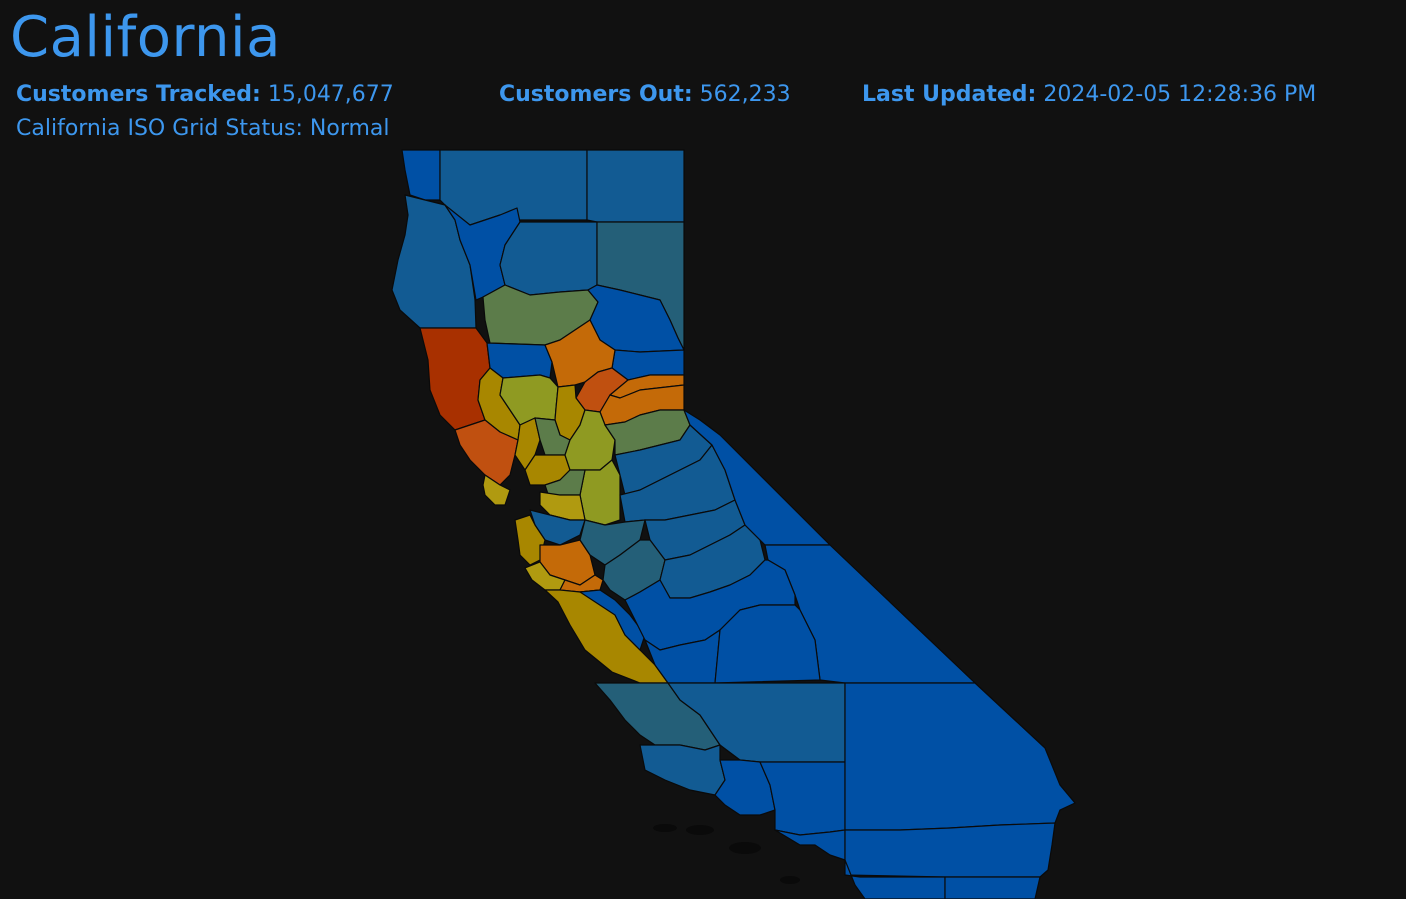 The image size is (1406, 899). I want to click on customers-tracked-label: Customers Tracked:, so click(138, 94).